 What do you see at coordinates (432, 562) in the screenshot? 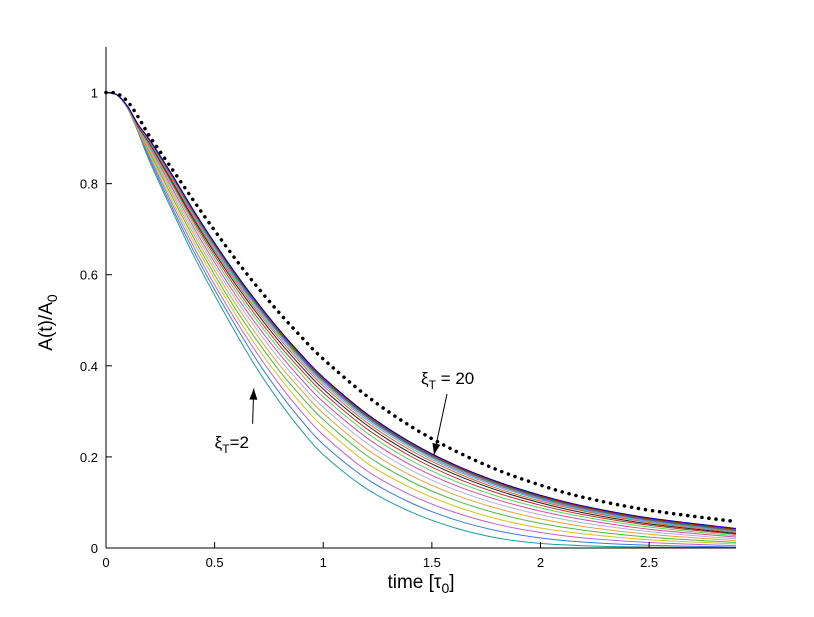
I see `x-tick-label: 1.5` at bounding box center [432, 562].